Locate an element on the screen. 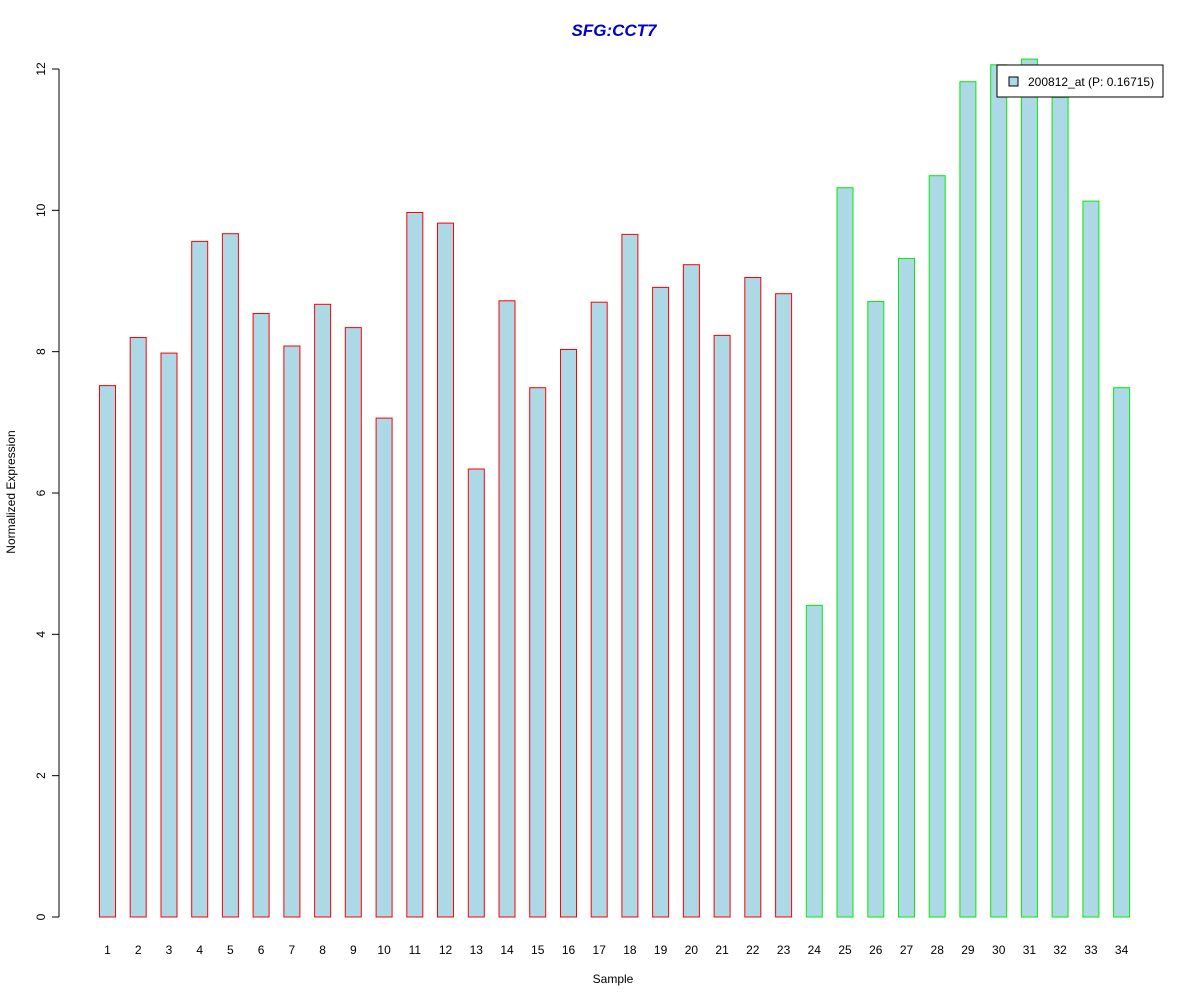  x-tick-label: 10 is located at coordinates (384, 950).